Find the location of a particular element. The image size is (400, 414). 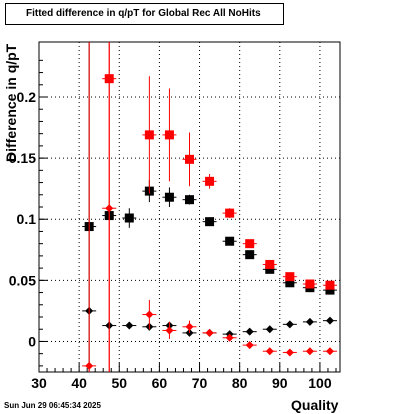

x-axis-label: Quality is located at coordinates (315, 405).